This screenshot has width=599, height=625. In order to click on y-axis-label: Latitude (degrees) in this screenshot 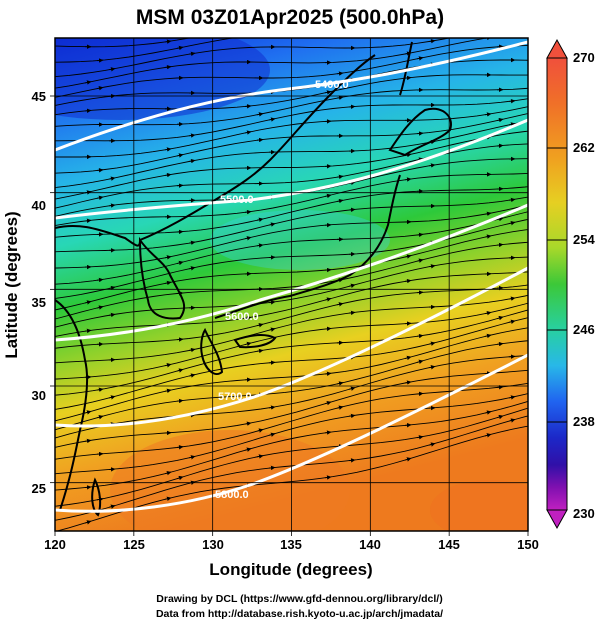, I will do `click(11, 284)`.